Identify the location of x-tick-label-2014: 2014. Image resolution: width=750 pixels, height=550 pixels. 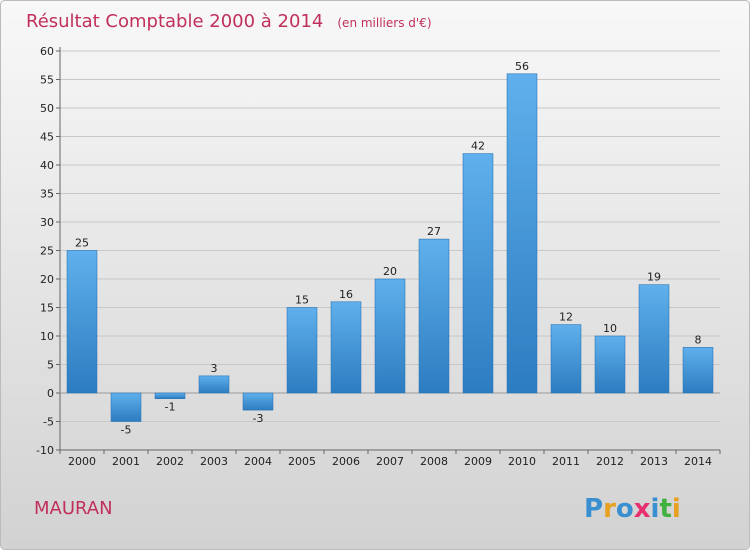
(698, 461).